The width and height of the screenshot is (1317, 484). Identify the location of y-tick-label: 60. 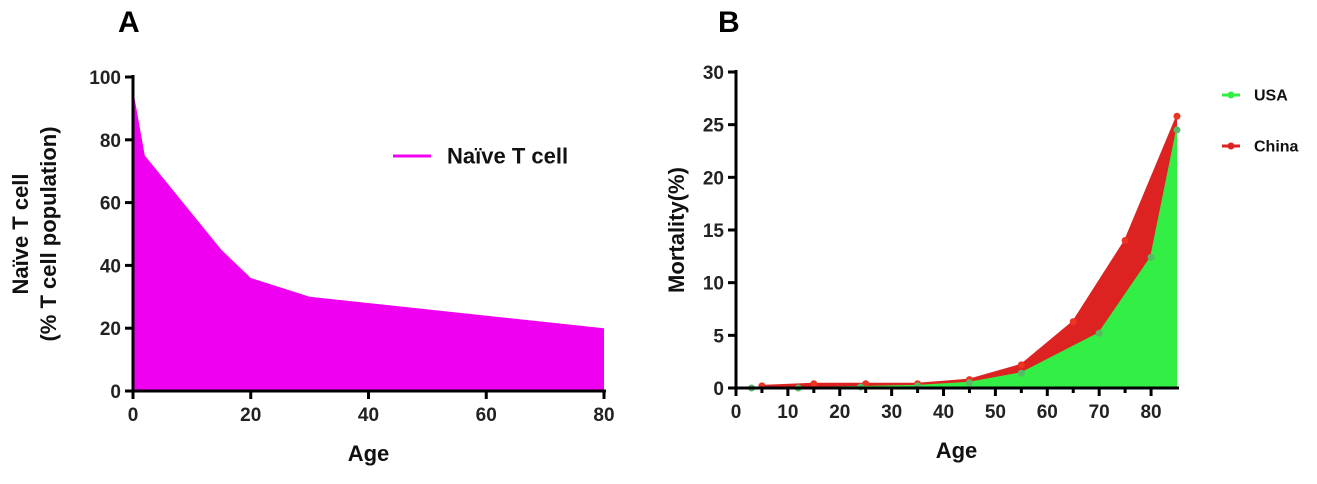
(110, 204).